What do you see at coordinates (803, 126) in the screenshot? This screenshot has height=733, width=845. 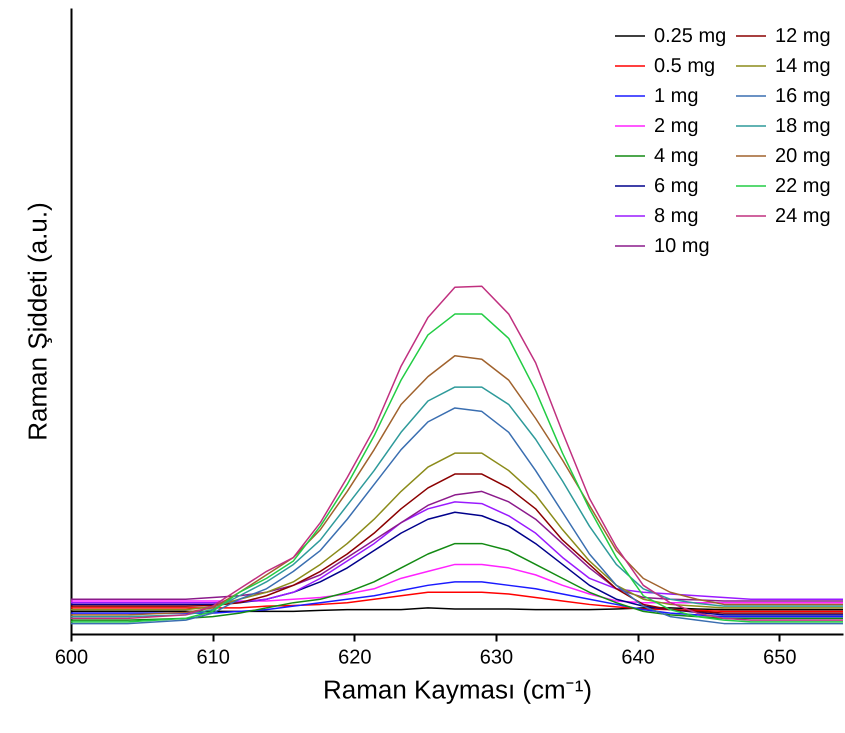 I see `legend-label: 18 mg` at bounding box center [803, 126].